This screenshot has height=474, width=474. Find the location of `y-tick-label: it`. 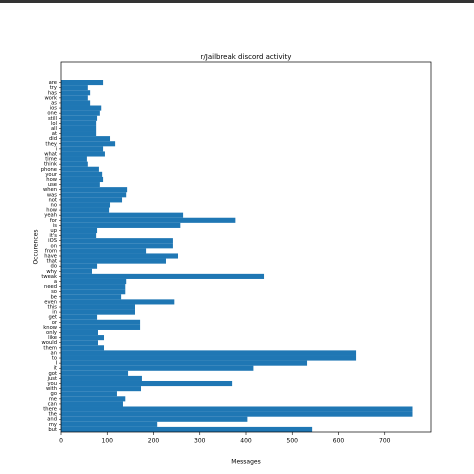

y-tick-label: it is located at coordinates (55, 369).